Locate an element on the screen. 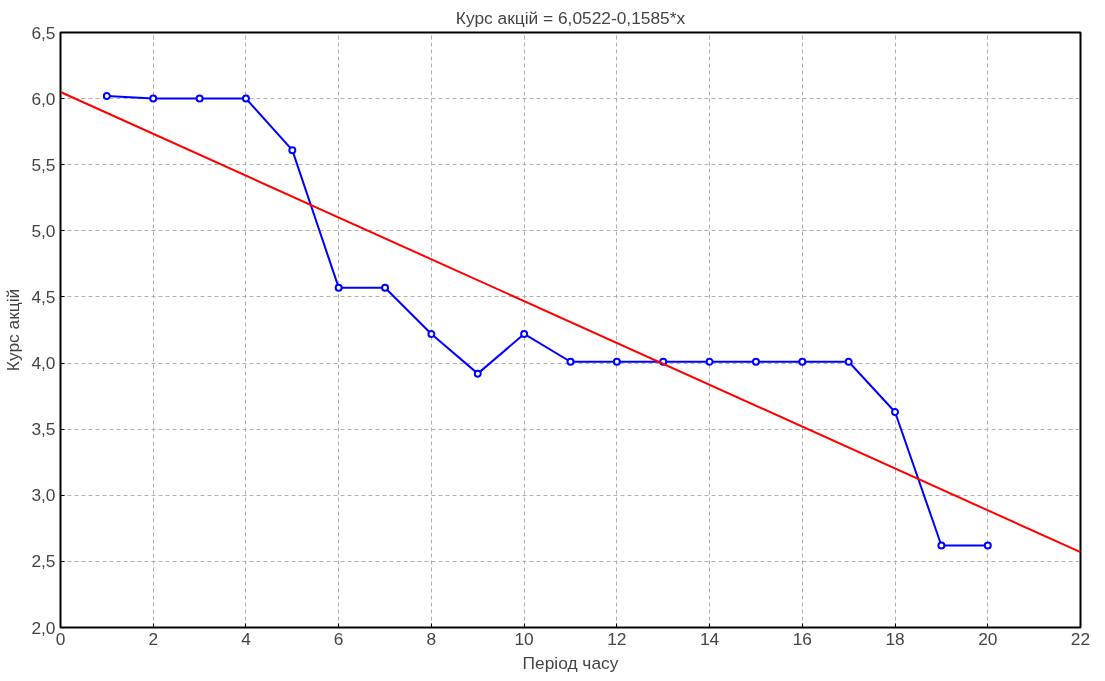  x-tick-label: 16 is located at coordinates (802, 638).